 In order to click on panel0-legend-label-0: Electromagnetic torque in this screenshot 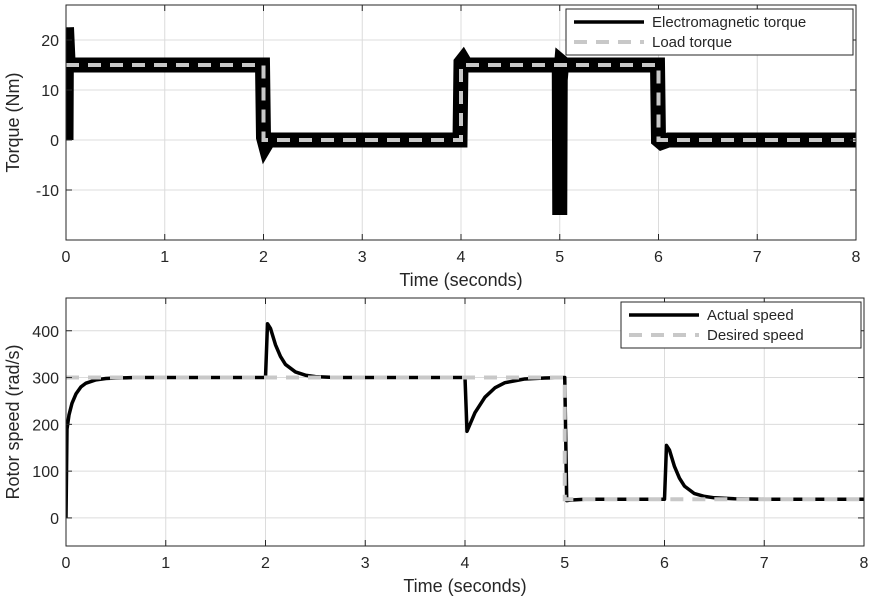, I will do `click(729, 22)`.